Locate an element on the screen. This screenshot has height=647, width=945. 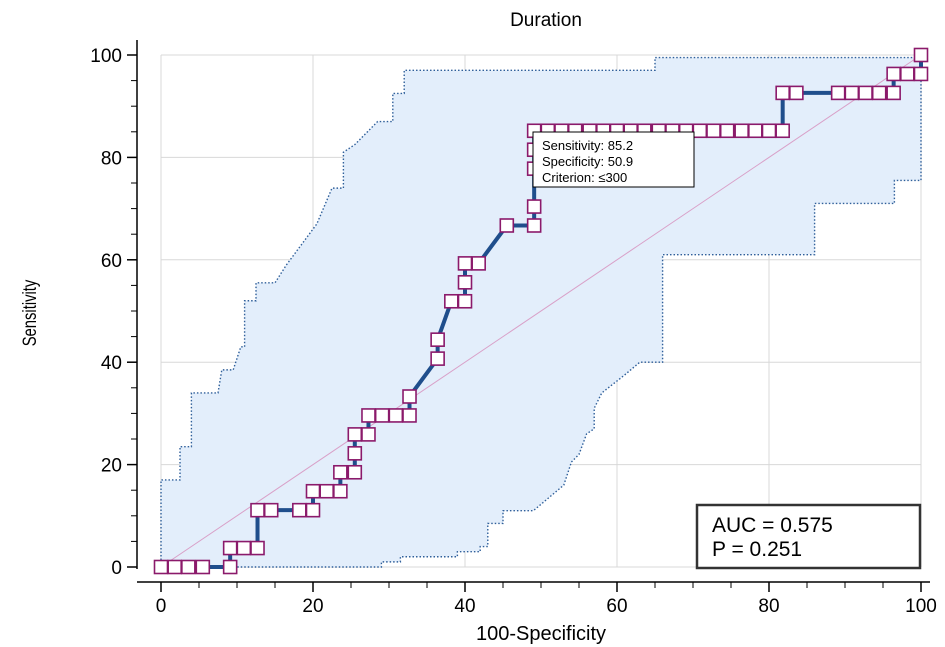
auc-value: AUC = 0.575 is located at coordinates (772, 525).